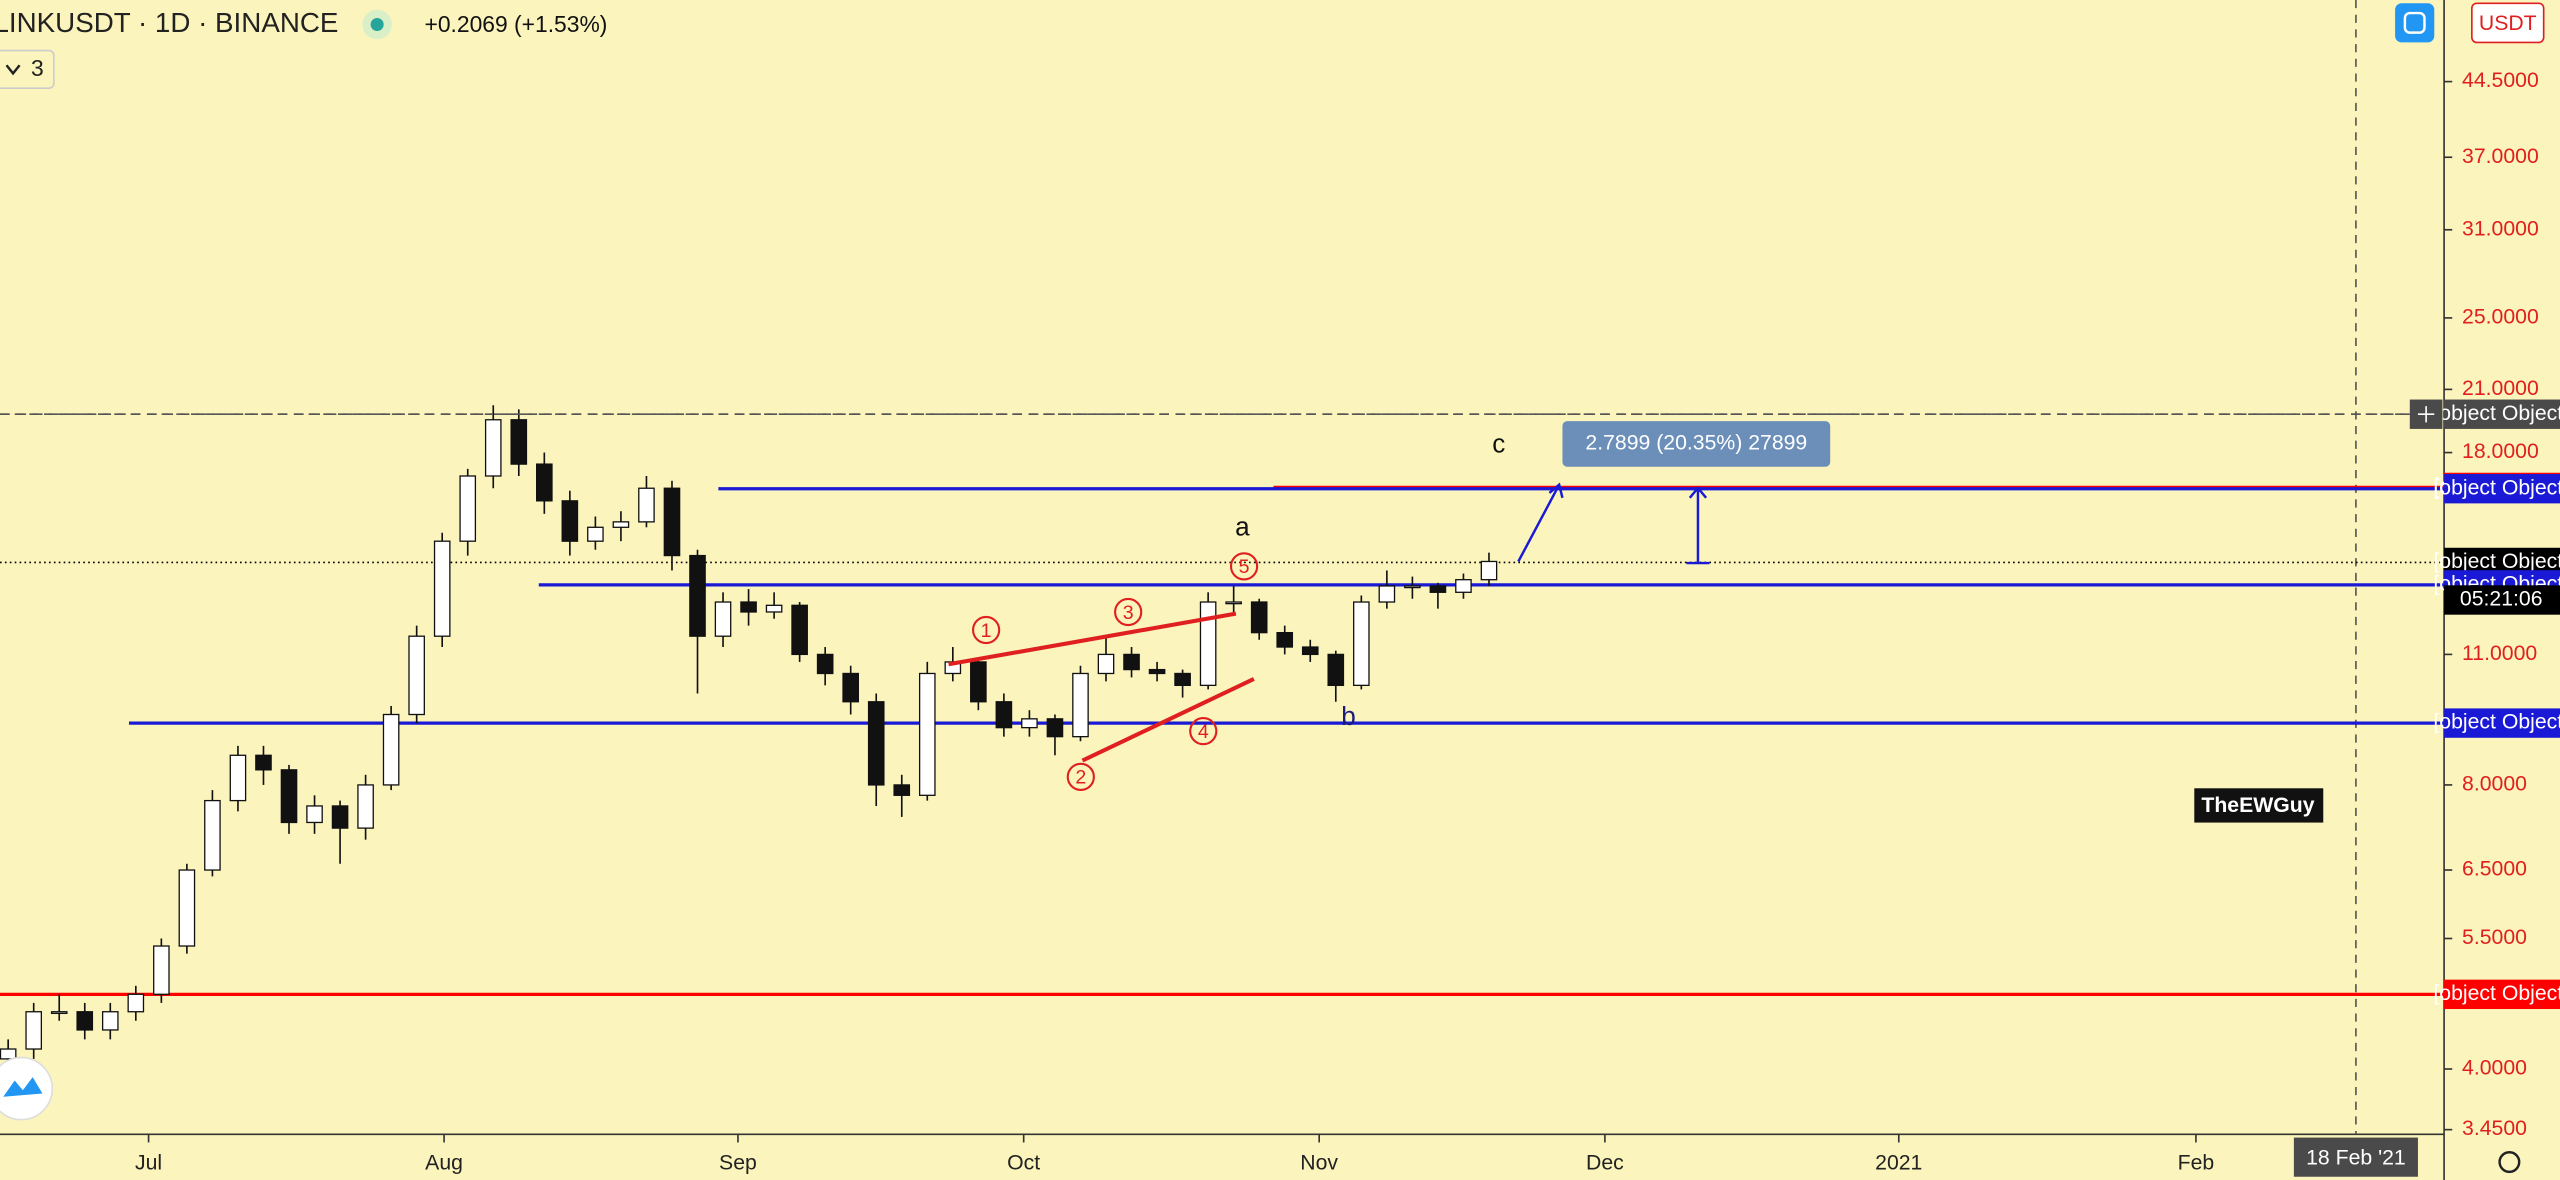  What do you see at coordinates (1023, 1162) in the screenshot?
I see `time-label: Oct` at bounding box center [1023, 1162].